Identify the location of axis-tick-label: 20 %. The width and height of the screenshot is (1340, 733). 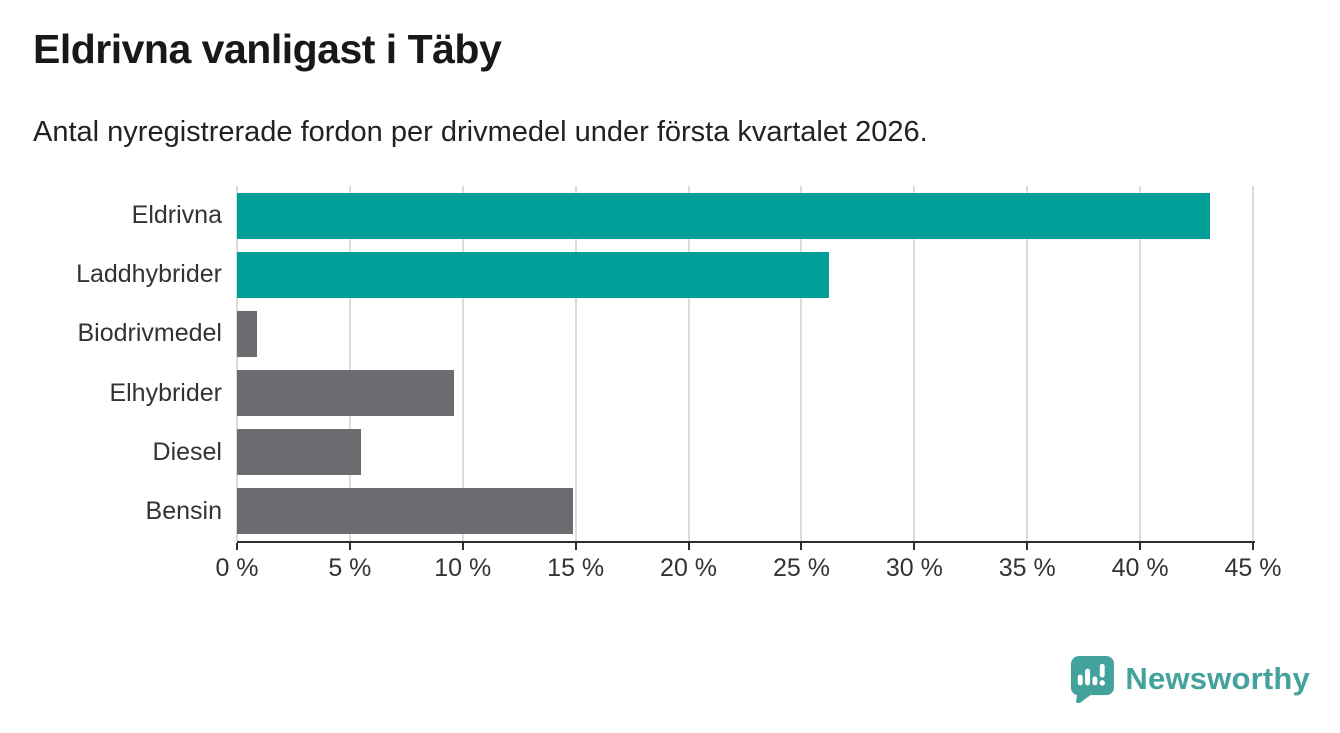
(689, 568).